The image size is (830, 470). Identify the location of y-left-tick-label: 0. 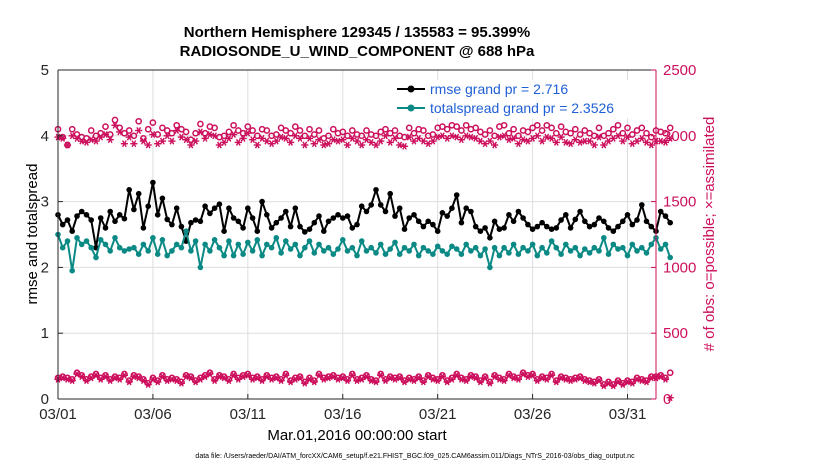
(45, 399).